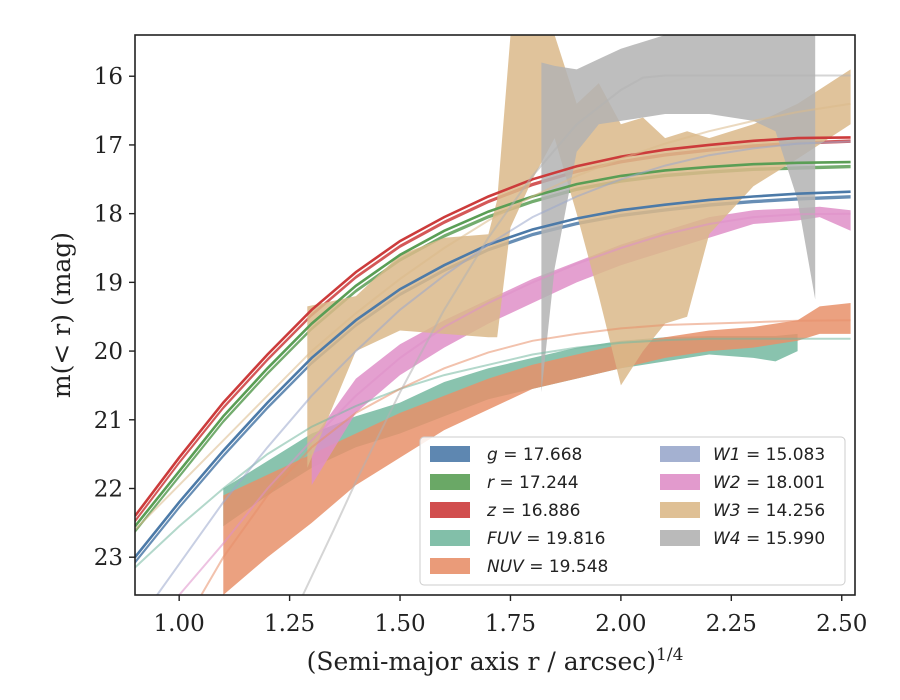  I want to click on legend-swatch-fuv, so click(450, 538).